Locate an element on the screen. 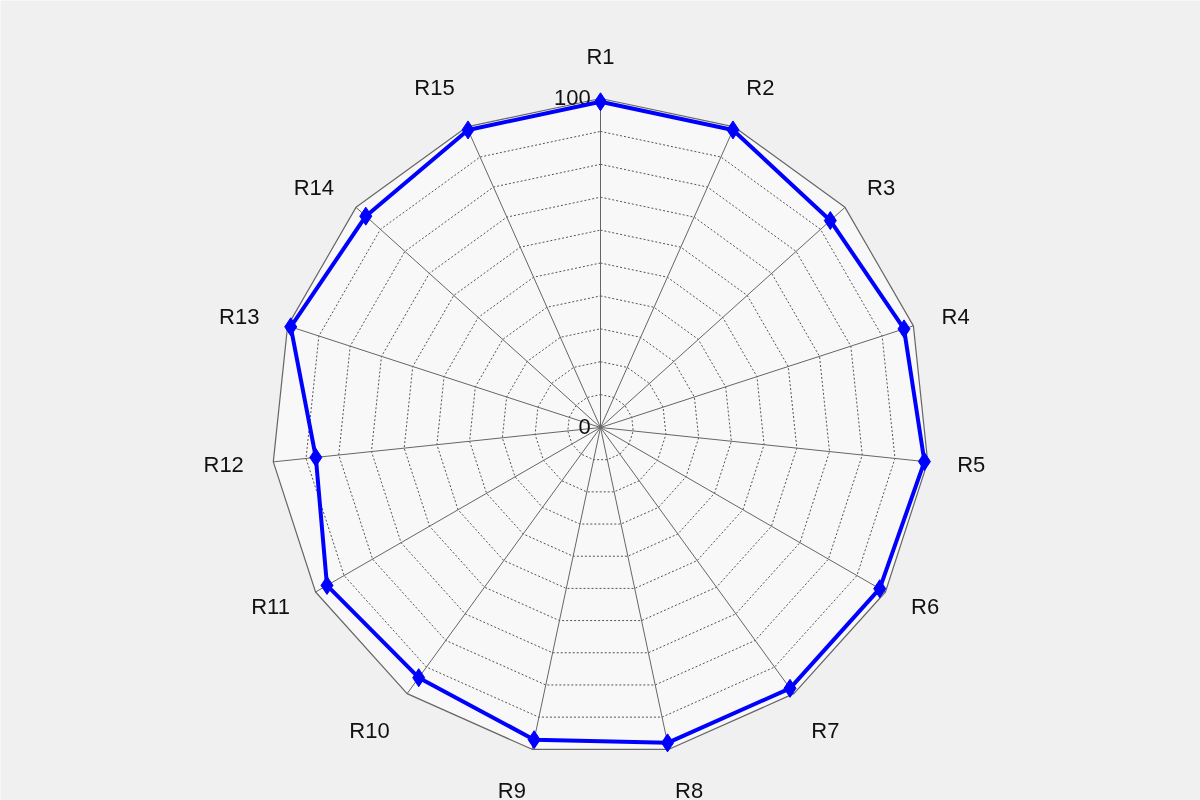 The height and width of the screenshot is (800, 1200). spoke-label: R12 is located at coordinates (223, 465).